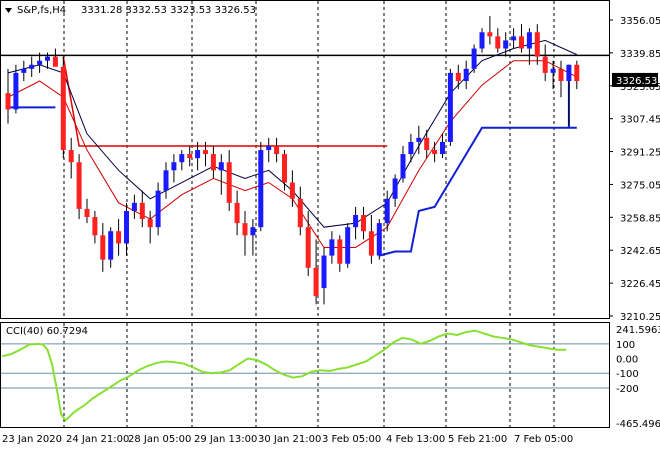 Image resolution: width=660 pixels, height=450 pixels. I want to click on chart-ohlc: 3331.28 3332.53 3323.53 3326.53, so click(168, 10).